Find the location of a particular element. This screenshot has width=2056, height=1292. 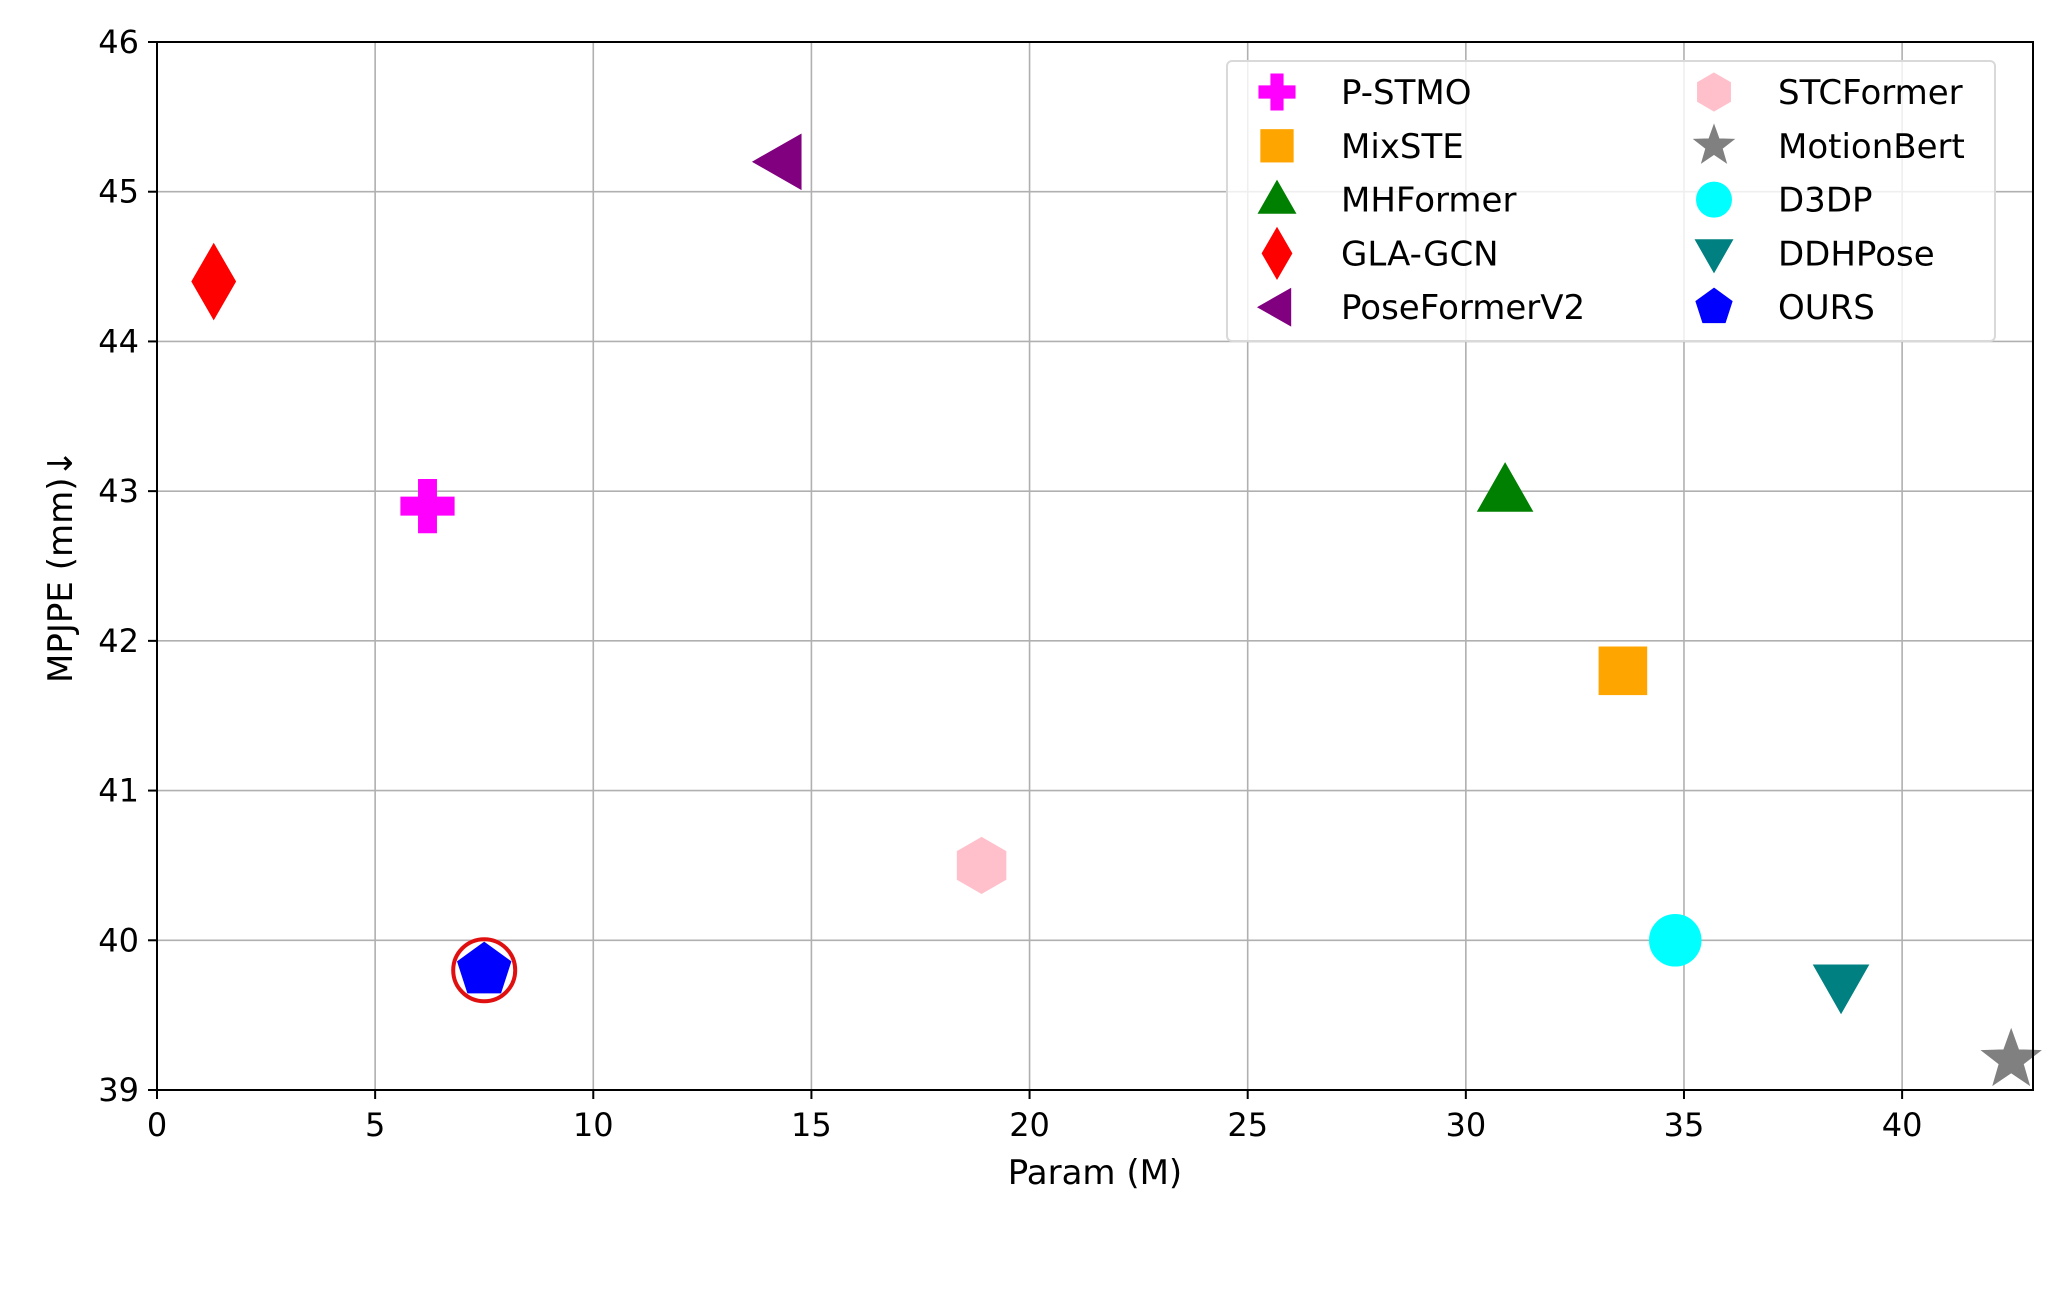

y-tick-label: 40 is located at coordinates (118, 940).